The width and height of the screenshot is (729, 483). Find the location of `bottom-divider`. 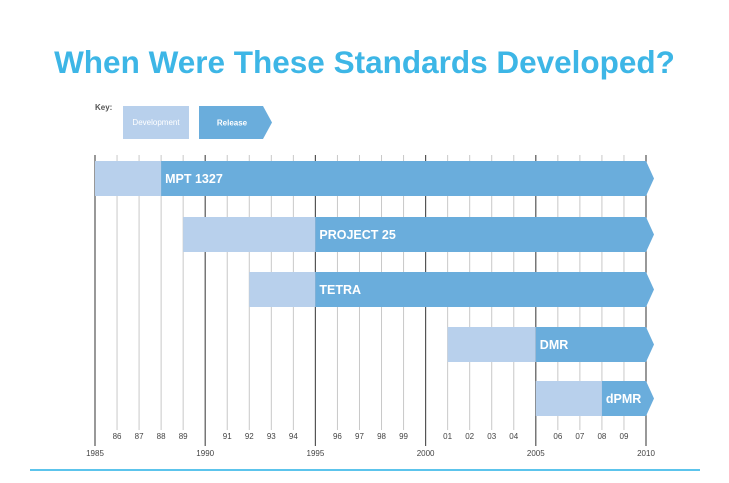

bottom-divider is located at coordinates (365, 470).